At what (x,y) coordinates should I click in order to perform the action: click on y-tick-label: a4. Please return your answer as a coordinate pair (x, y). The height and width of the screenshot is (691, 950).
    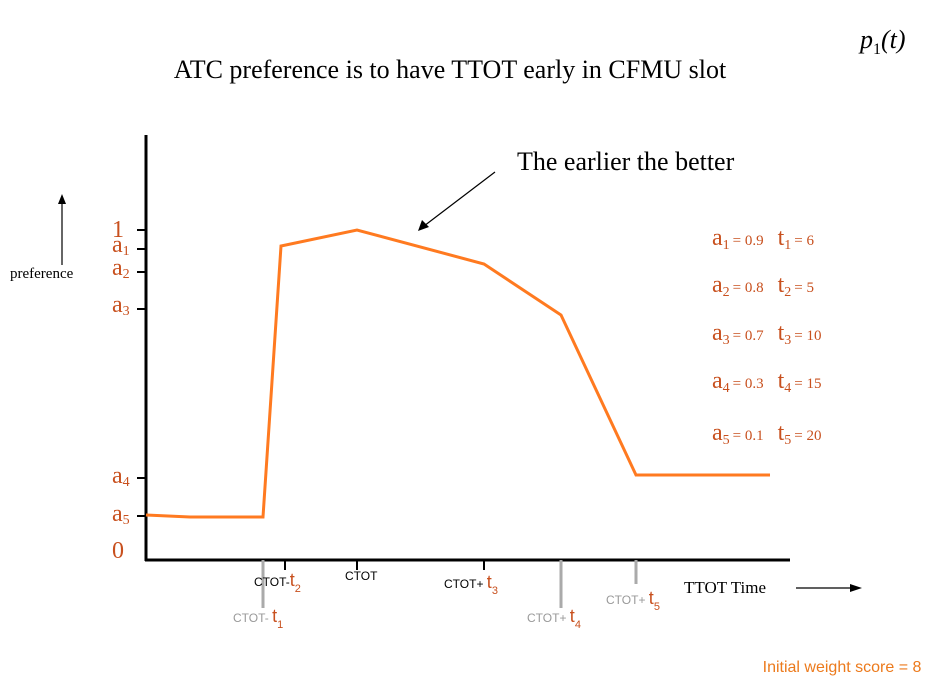
    Looking at the image, I should click on (121, 476).